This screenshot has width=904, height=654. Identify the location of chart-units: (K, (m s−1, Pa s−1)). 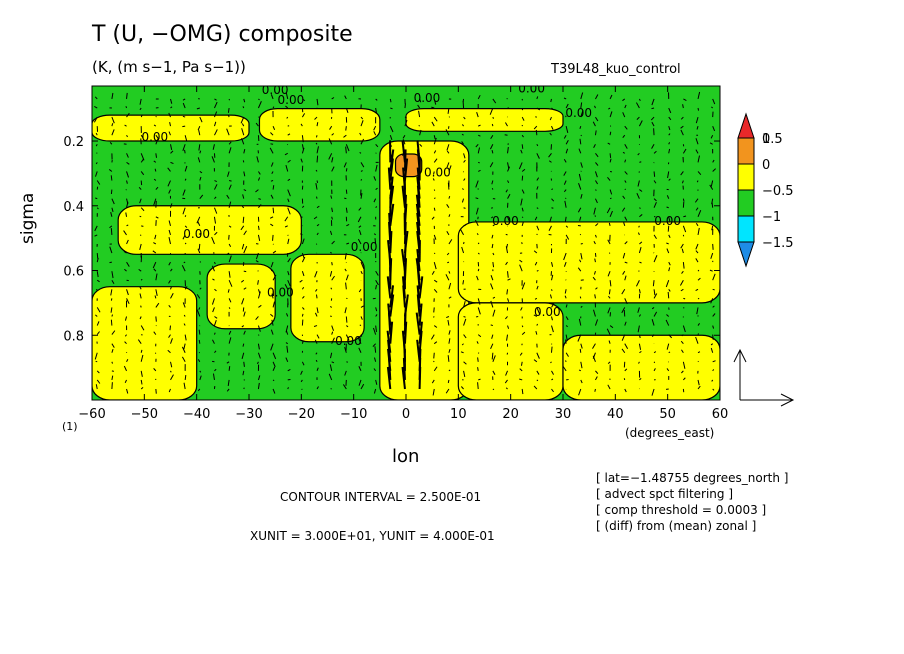
(169, 67).